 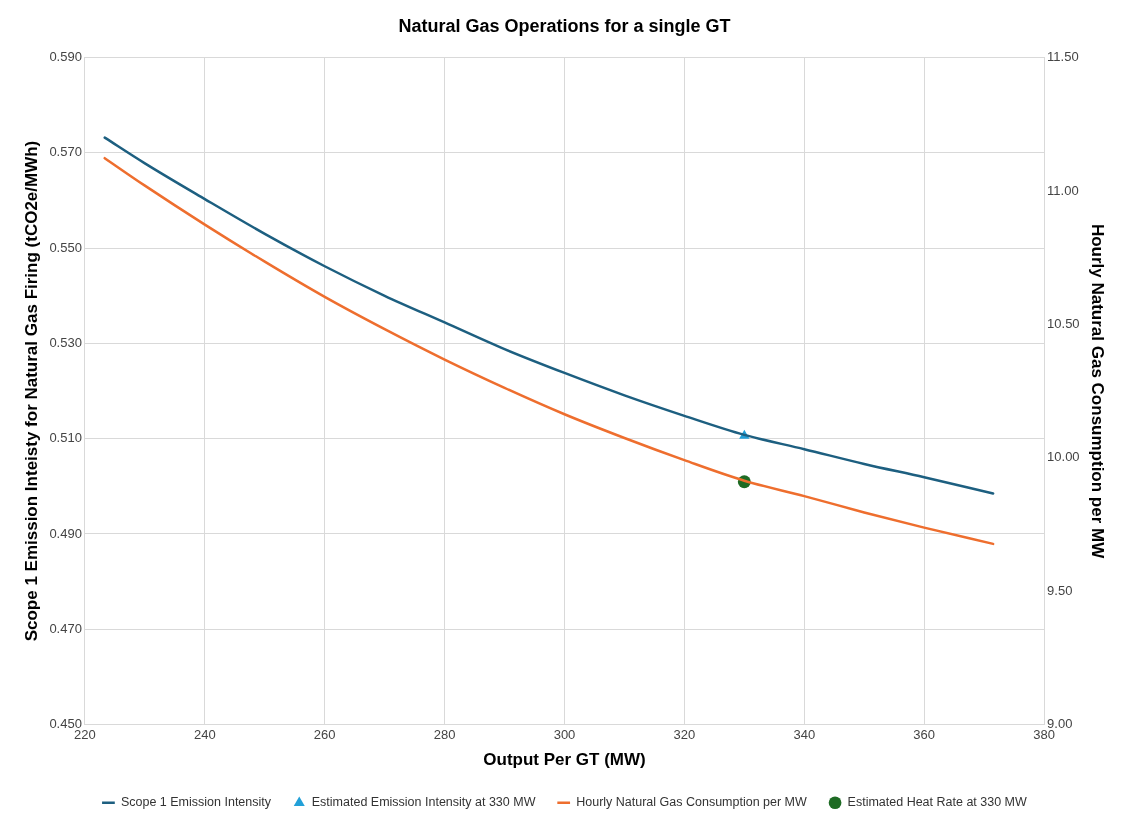 I want to click on y-tick-label: 0.510, so click(x=65, y=438).